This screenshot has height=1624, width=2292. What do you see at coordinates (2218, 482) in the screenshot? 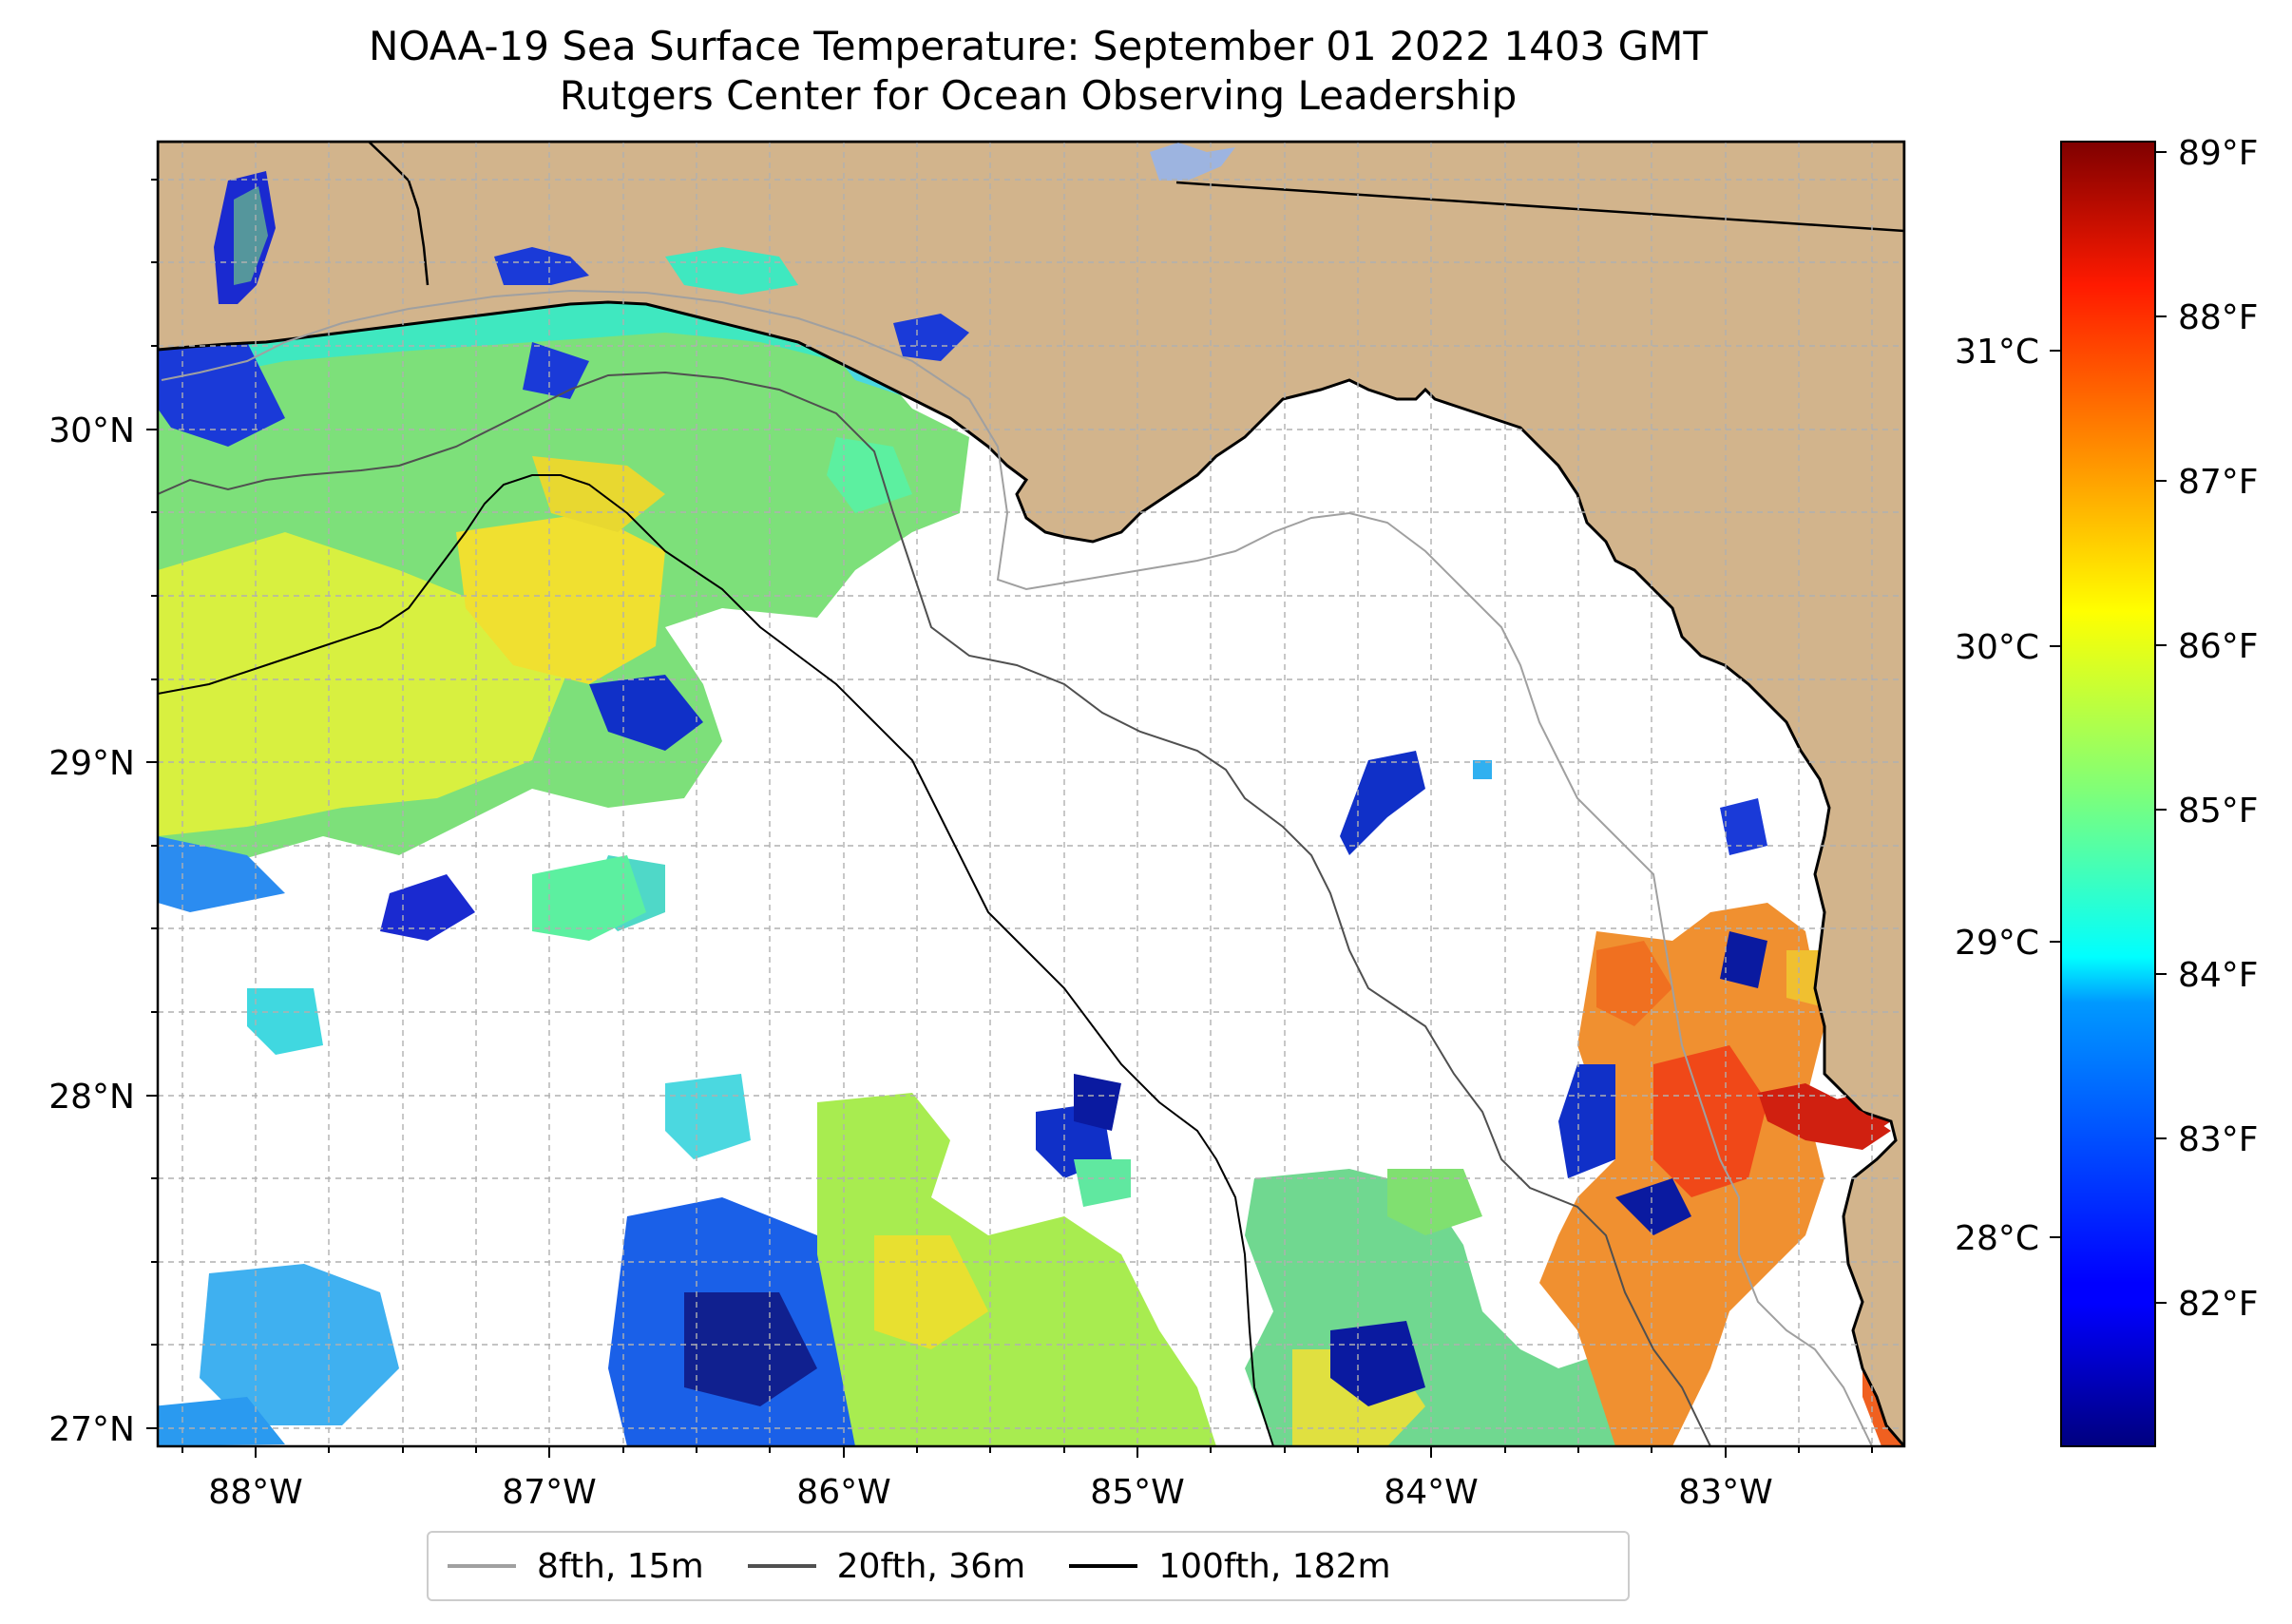
I see `colorbar-fahrenheit-label: 87°F` at bounding box center [2218, 482].